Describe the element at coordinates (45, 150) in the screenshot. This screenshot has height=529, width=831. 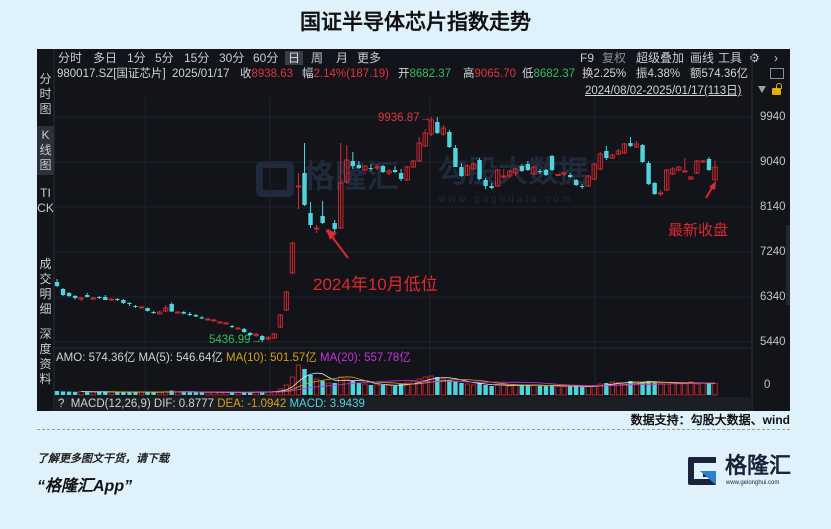
I see `side-tab-kline: K线图` at that location.